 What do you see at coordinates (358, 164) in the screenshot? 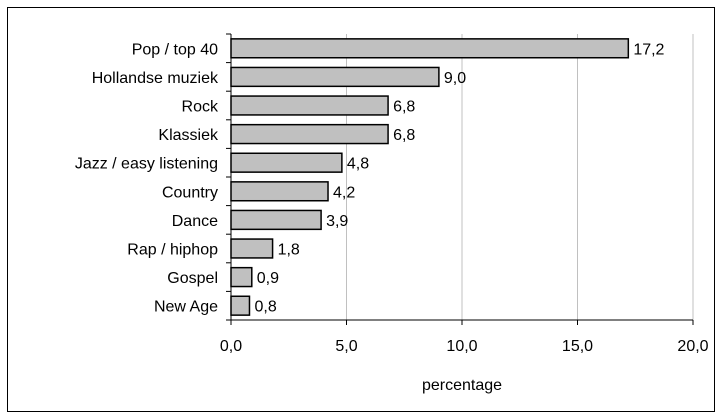
I see `value-label: 4,8` at bounding box center [358, 164].